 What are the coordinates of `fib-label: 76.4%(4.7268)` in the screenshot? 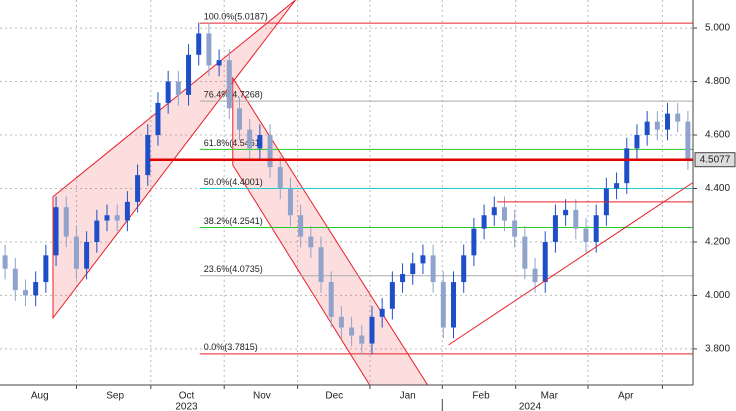 It's located at (233, 94).